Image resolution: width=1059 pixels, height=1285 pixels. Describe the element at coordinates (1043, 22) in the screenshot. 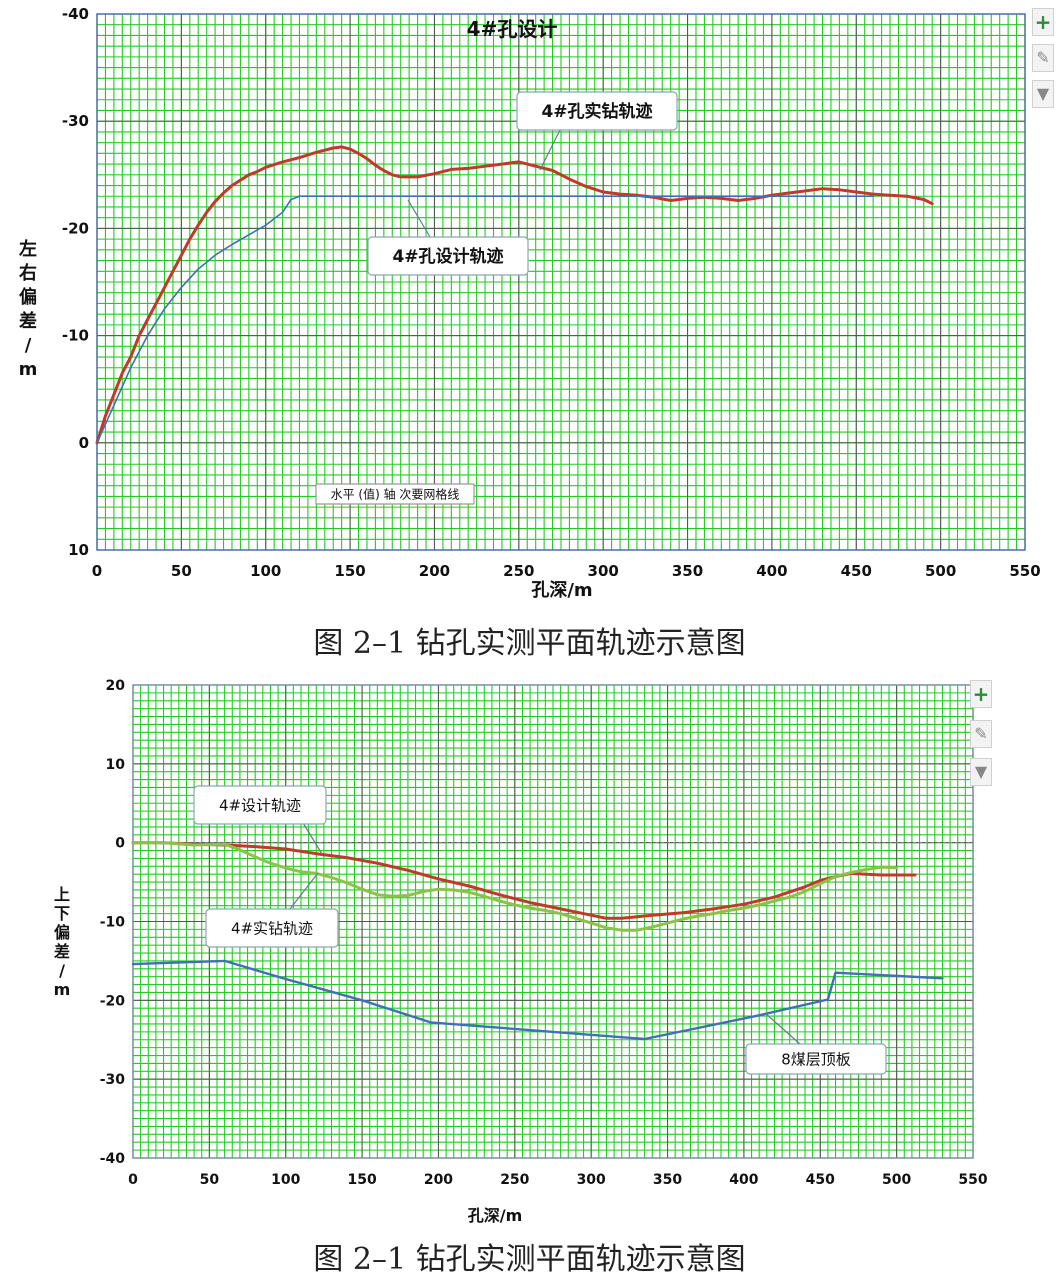

I see `chart1-add-element-button: +` at that location.